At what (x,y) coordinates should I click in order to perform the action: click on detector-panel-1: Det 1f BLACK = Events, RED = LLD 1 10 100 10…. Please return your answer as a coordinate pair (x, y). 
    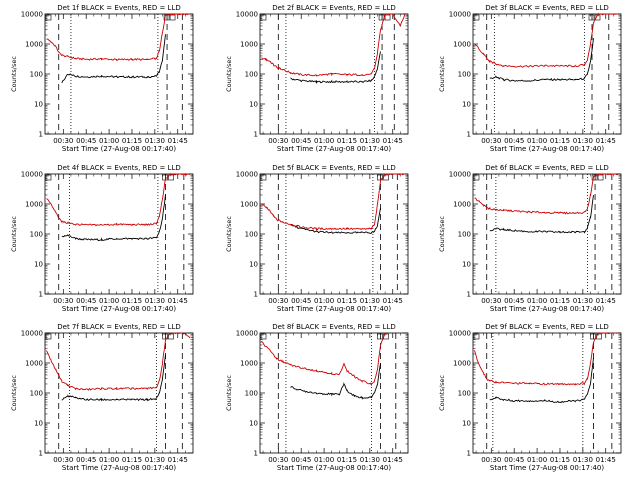
    Looking at the image, I should click on (102, 78).